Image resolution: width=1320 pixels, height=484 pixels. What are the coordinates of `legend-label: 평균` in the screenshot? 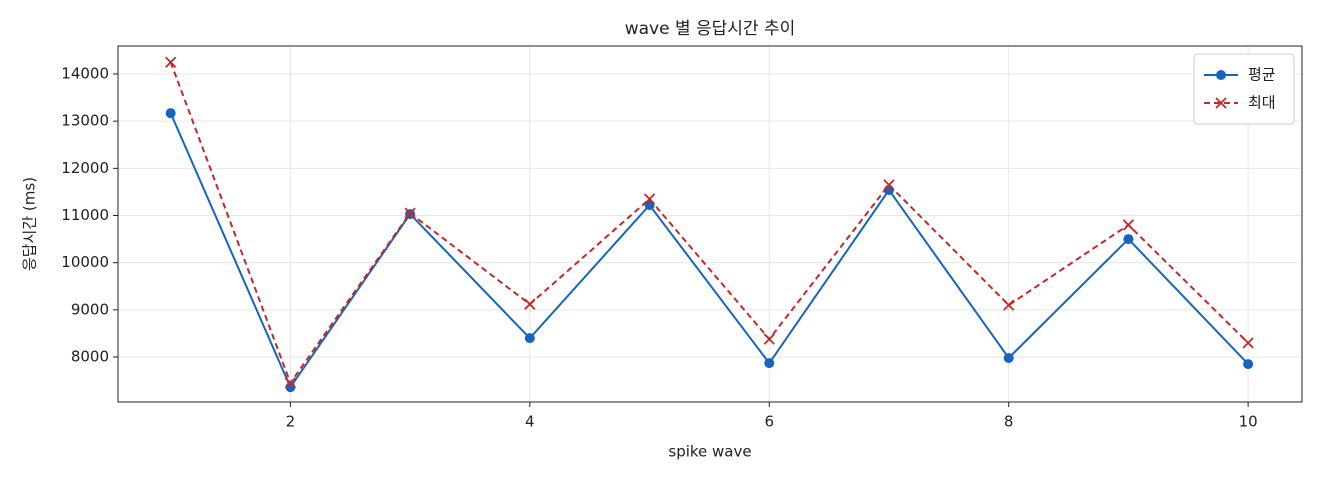 It's located at (1262, 75).